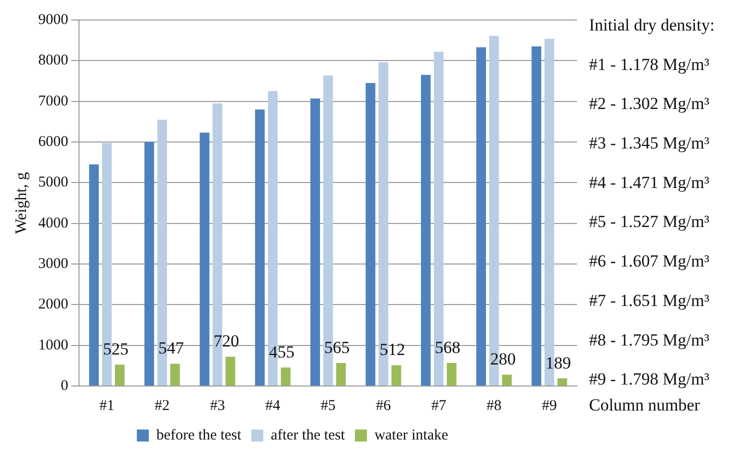  I want to click on y-tick-label: 2000, so click(53, 304).